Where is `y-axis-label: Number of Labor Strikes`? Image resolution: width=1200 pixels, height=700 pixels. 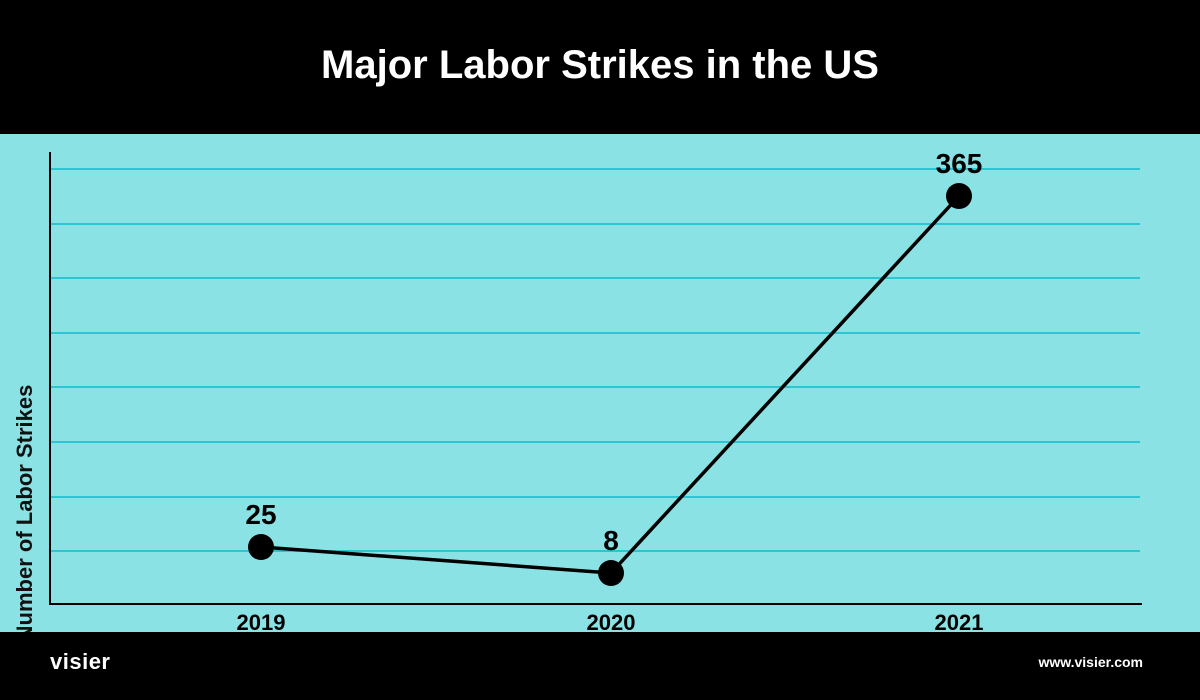
y-axis-label: Number of Labor Strikes is located at coordinates (24, 513).